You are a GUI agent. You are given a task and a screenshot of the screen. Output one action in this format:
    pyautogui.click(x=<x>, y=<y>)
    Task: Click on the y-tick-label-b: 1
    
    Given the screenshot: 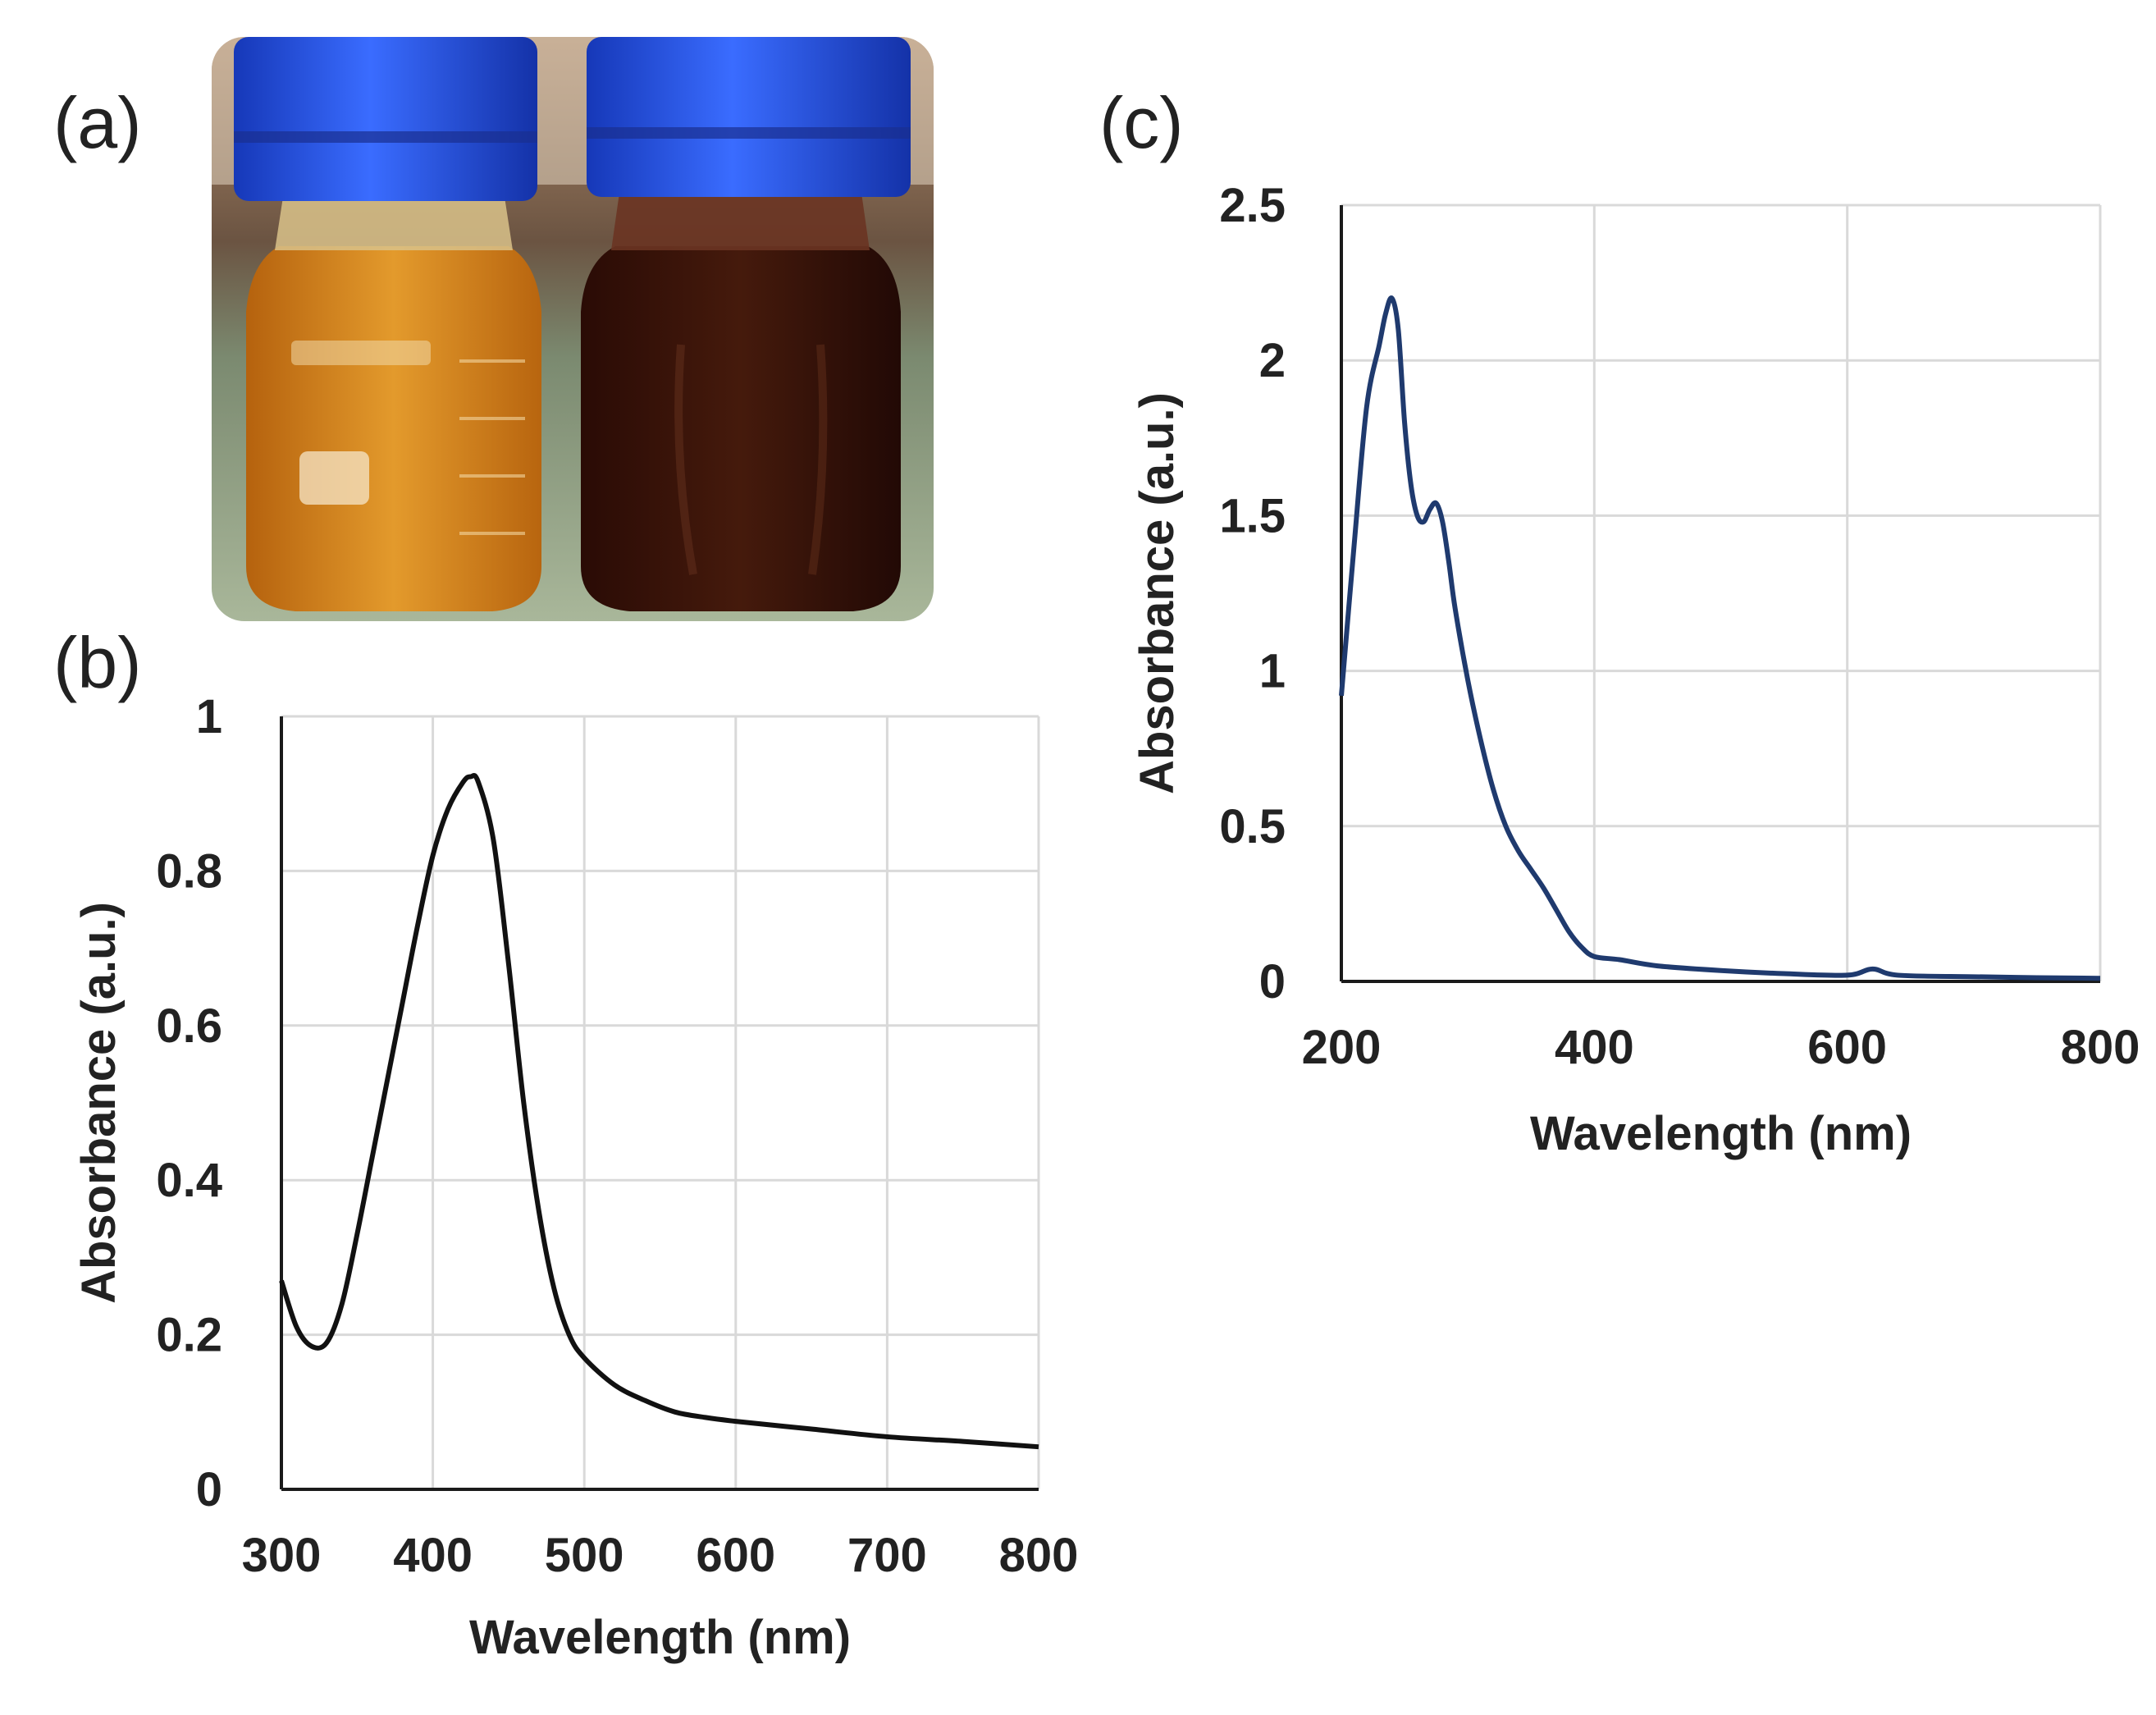 What is the action you would take?
    pyautogui.click(x=209, y=716)
    